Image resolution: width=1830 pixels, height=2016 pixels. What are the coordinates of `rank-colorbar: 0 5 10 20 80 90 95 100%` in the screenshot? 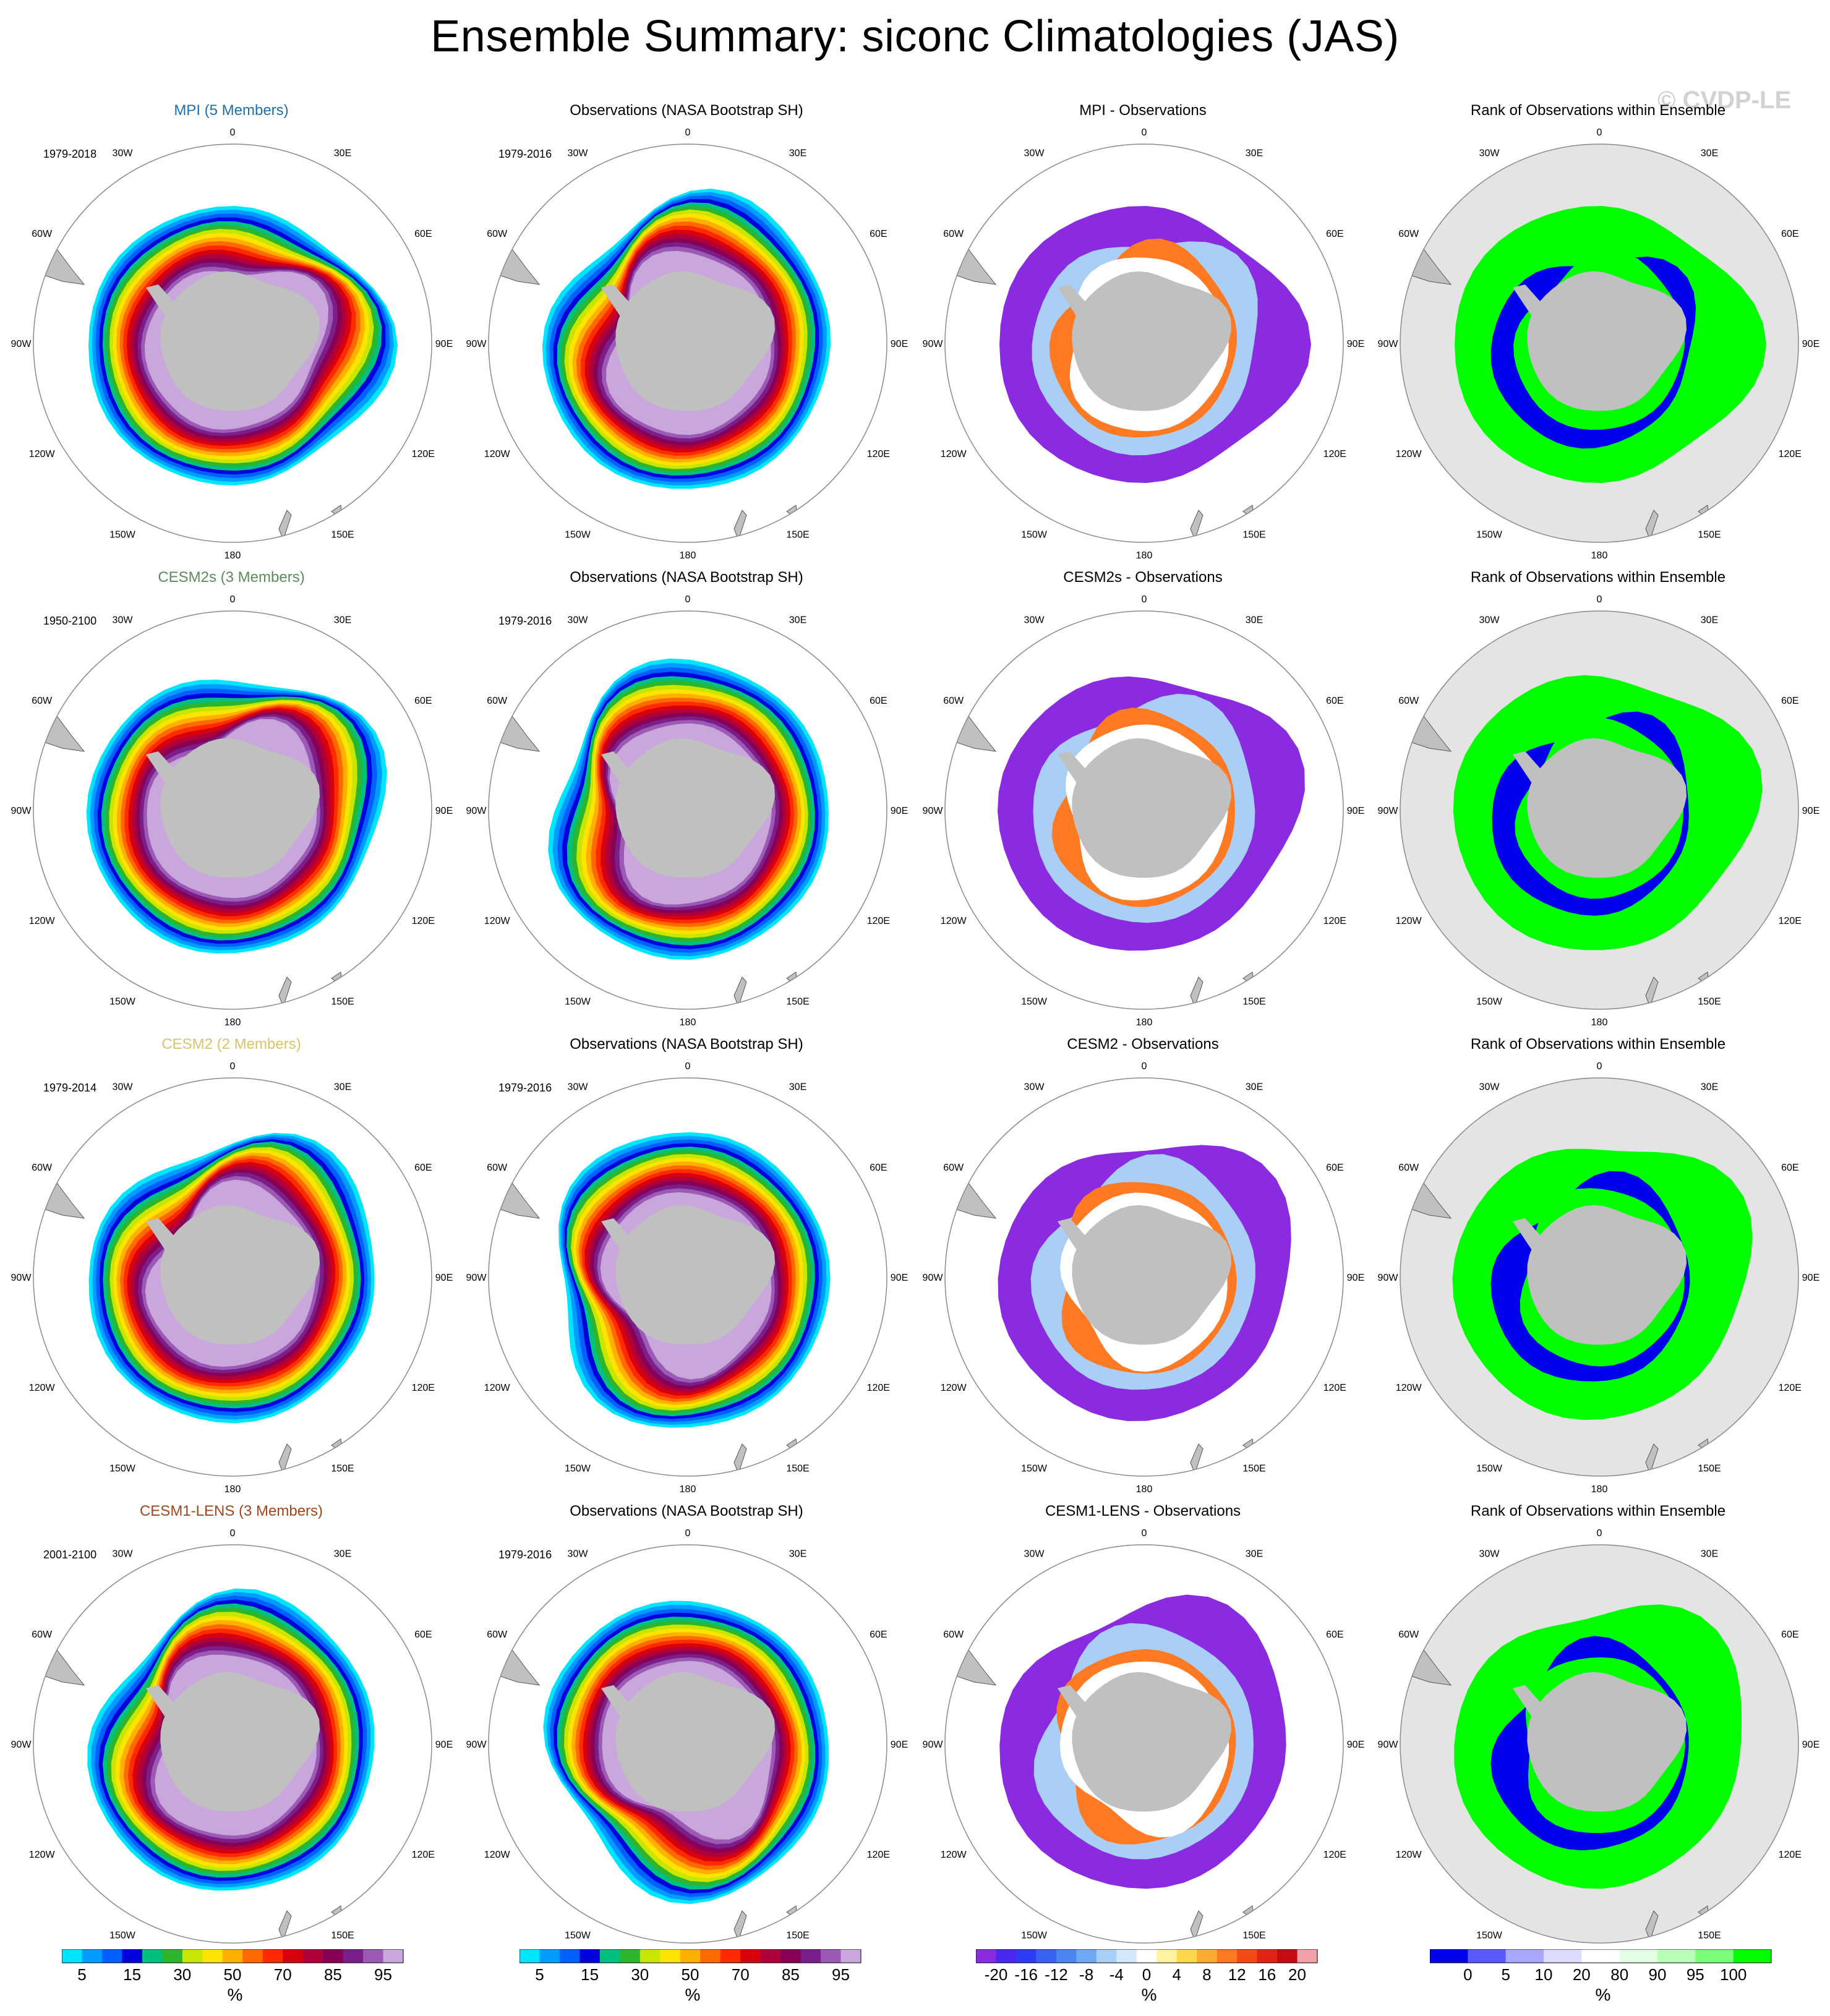 It's located at (1603, 1977).